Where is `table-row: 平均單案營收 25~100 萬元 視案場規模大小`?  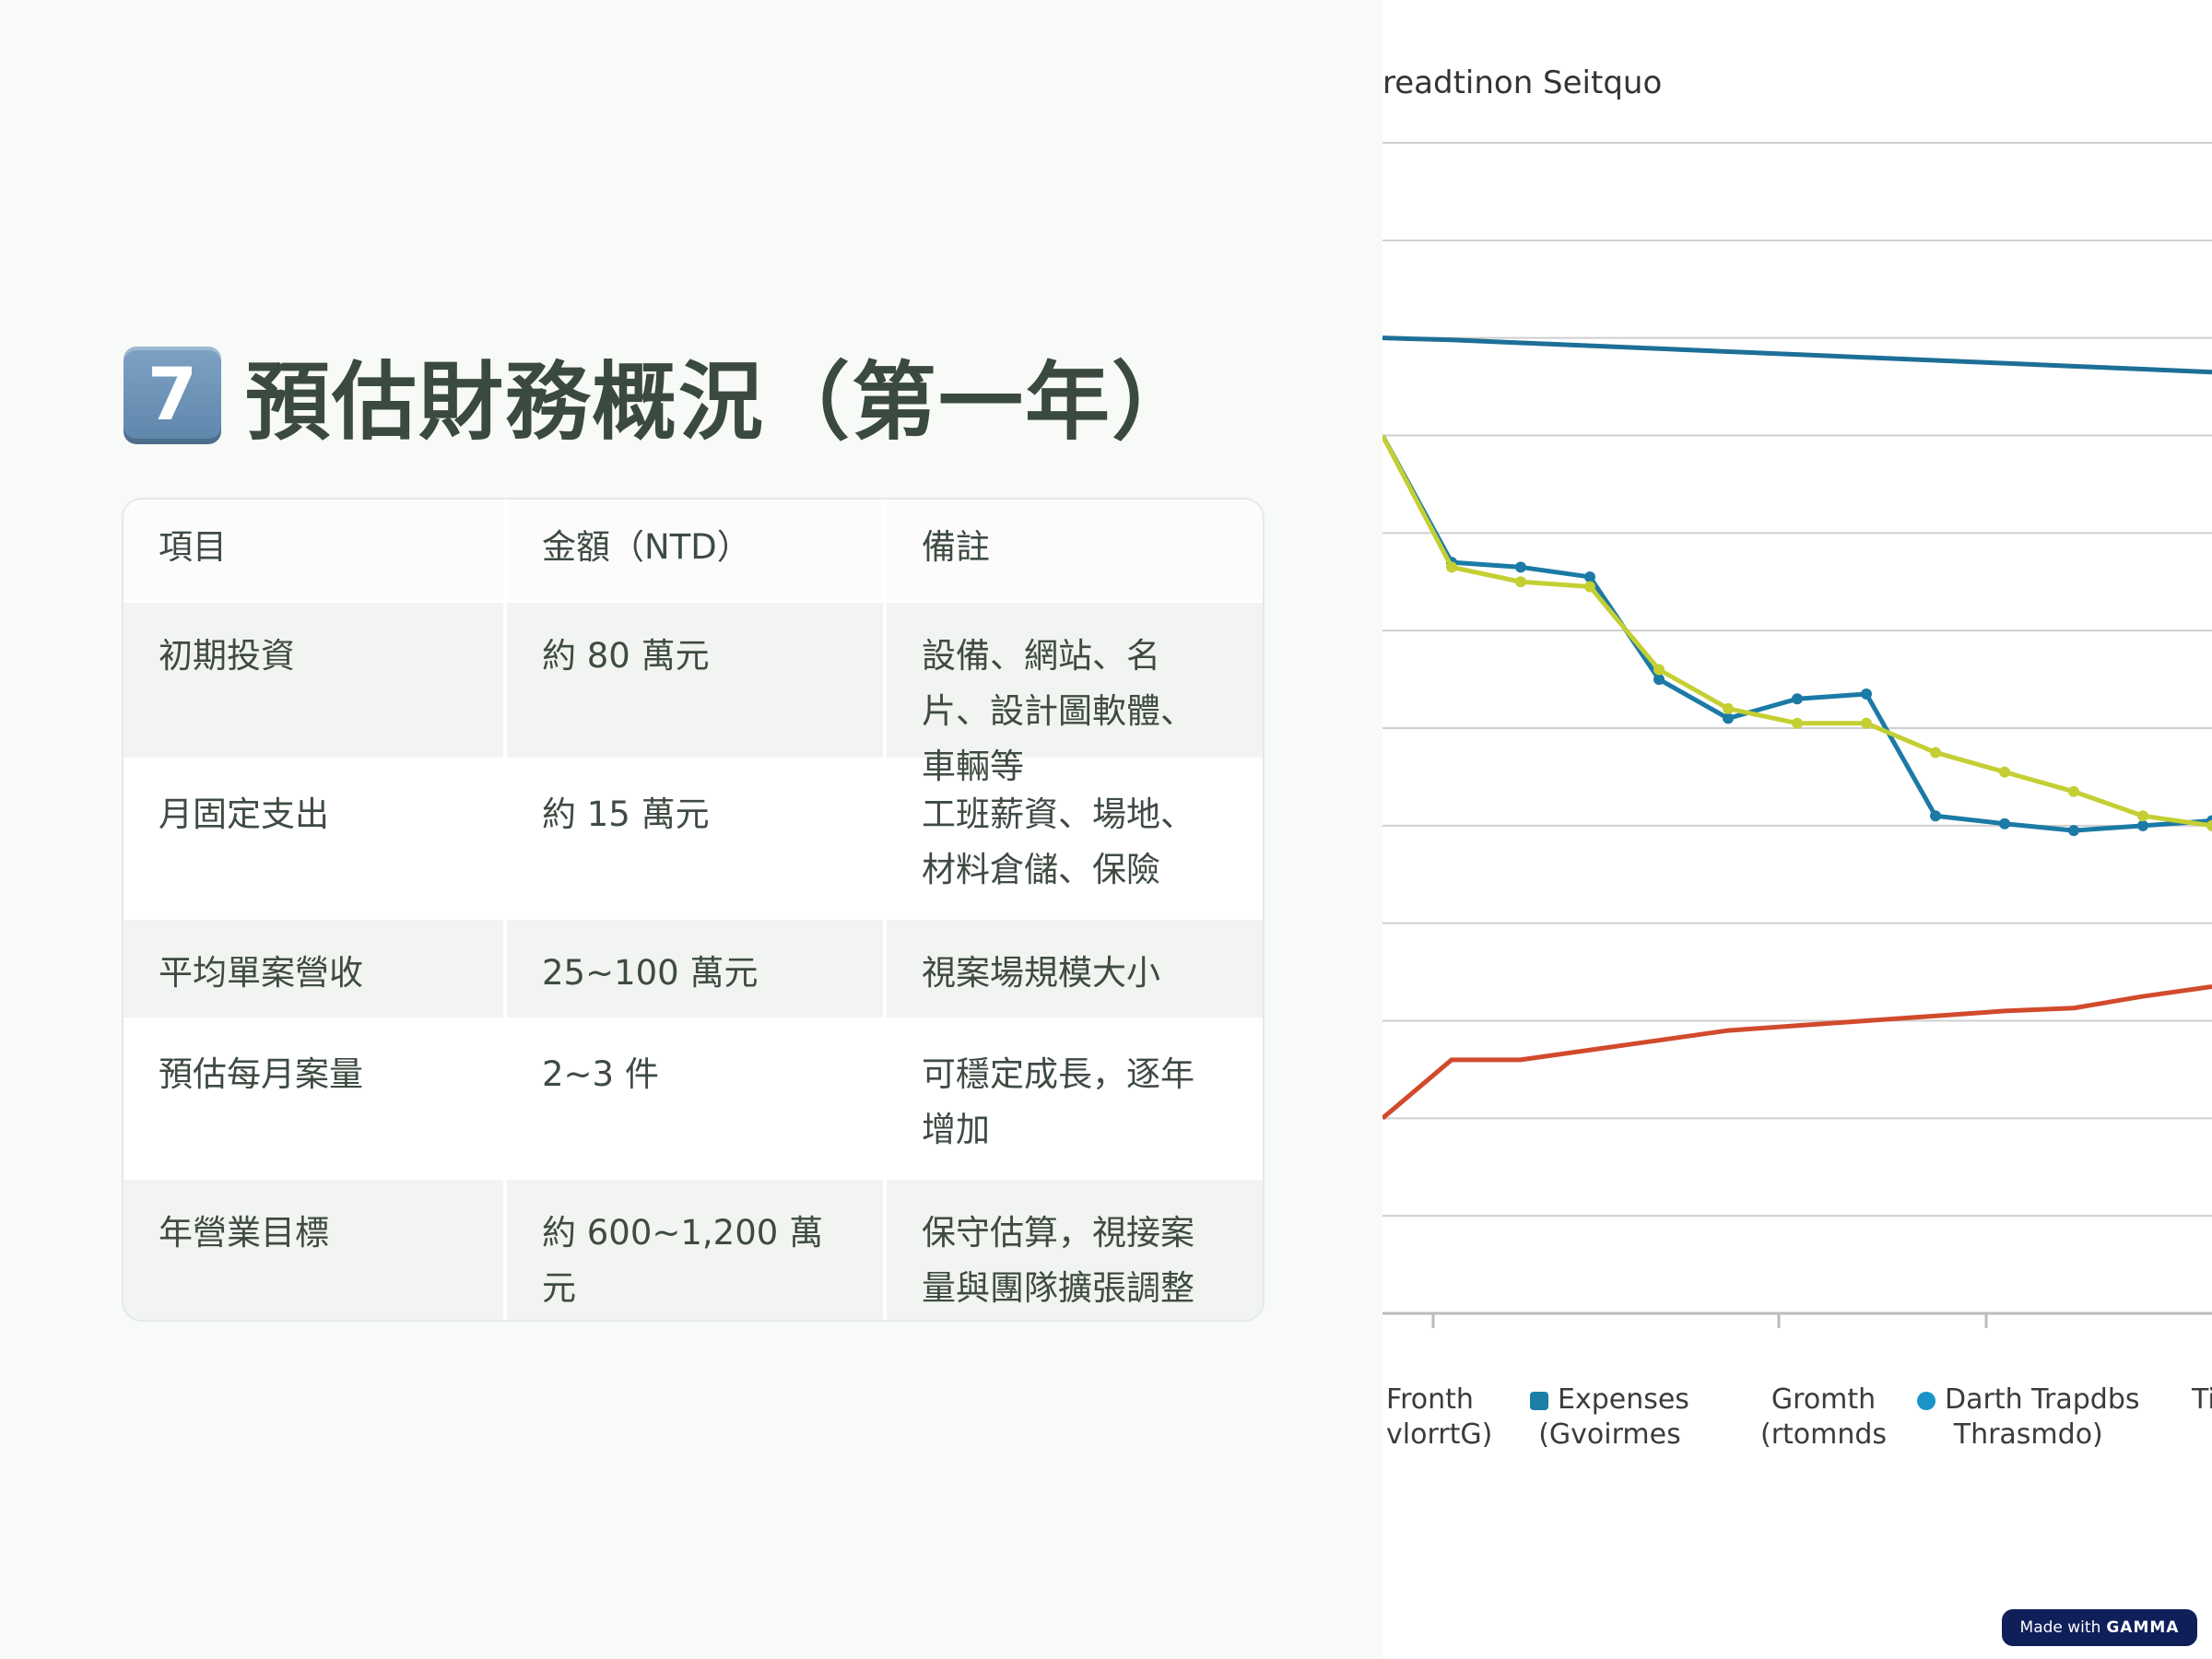 table-row: 平均單案營收 25~100 萬元 視案場規模大小 is located at coordinates (693, 967).